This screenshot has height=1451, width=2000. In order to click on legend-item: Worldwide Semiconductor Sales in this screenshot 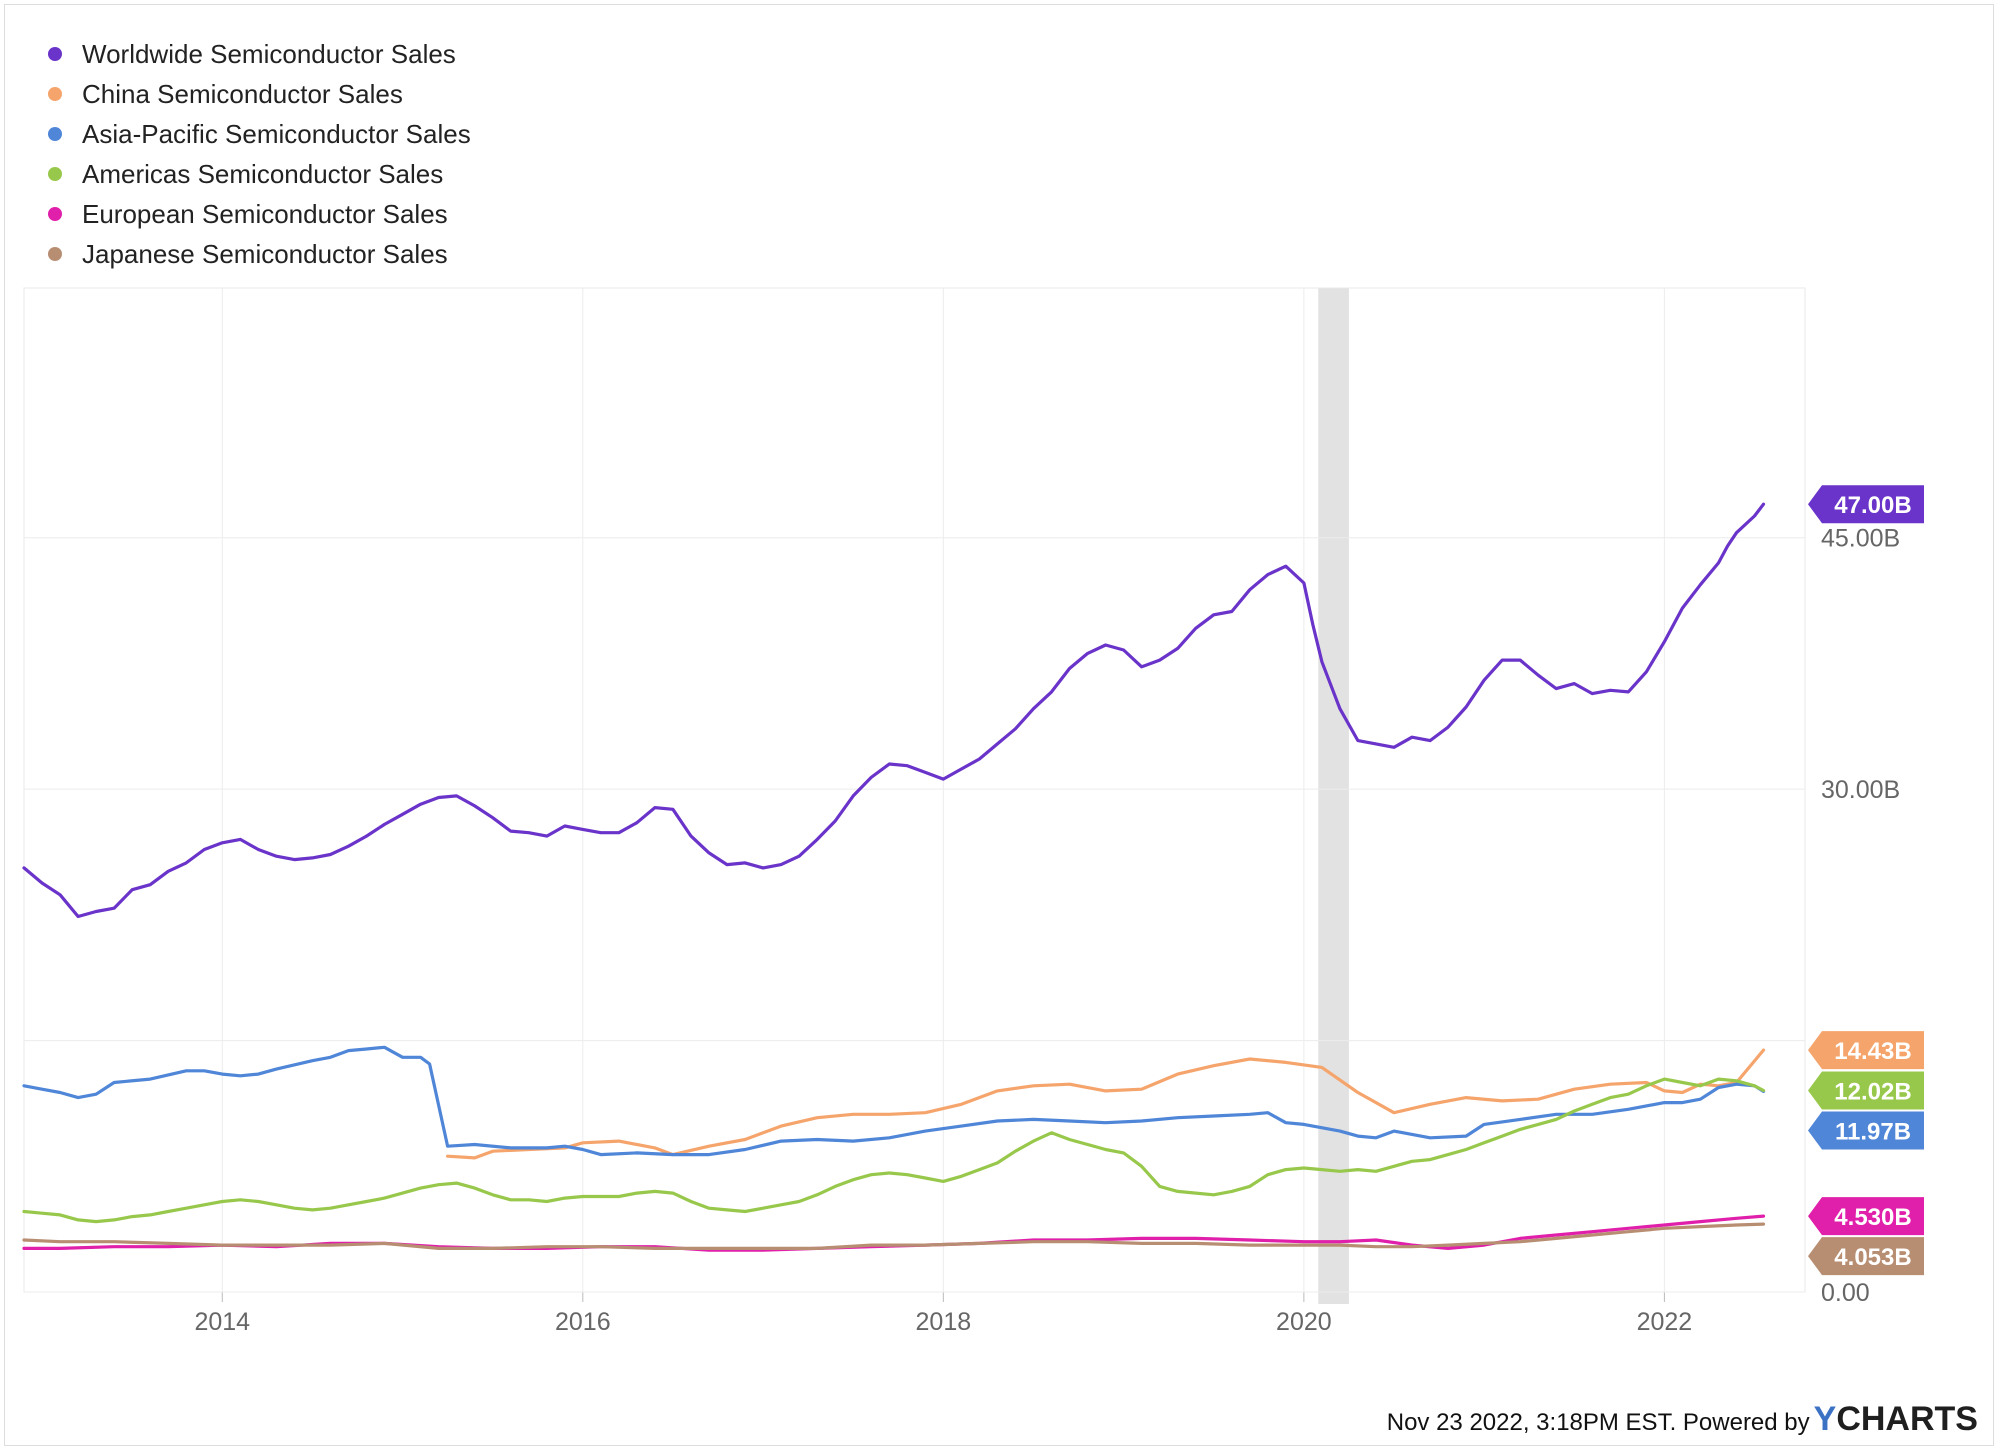, I will do `click(259, 54)`.